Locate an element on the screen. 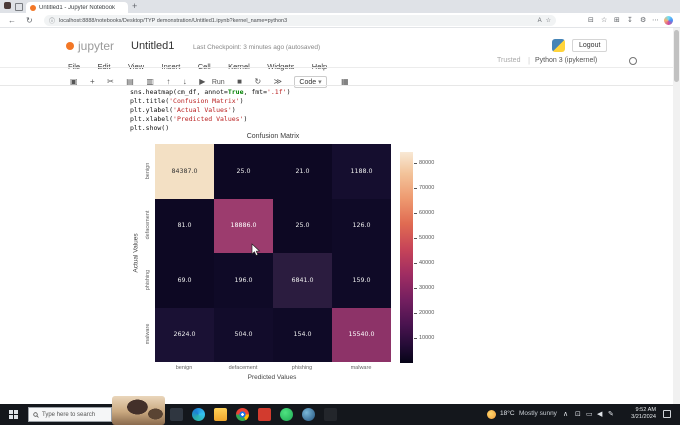 Image resolution: width=680 pixels, height=425 pixels. weather-icon is located at coordinates (491, 414).